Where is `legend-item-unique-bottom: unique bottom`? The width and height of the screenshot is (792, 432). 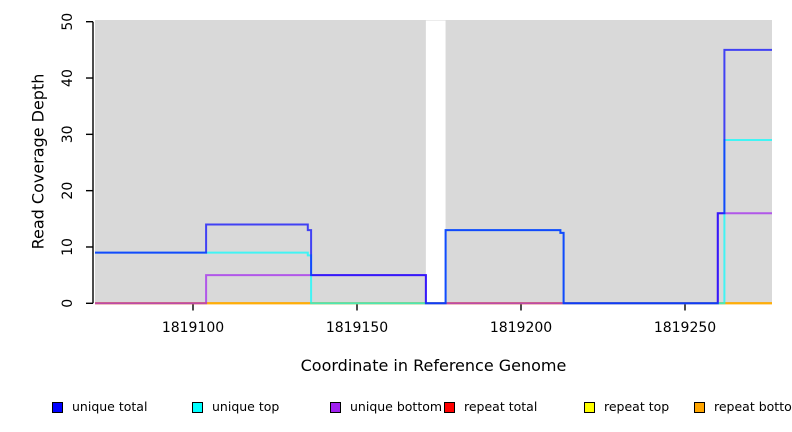
legend-item-unique-bottom: unique bottom is located at coordinates (386, 407).